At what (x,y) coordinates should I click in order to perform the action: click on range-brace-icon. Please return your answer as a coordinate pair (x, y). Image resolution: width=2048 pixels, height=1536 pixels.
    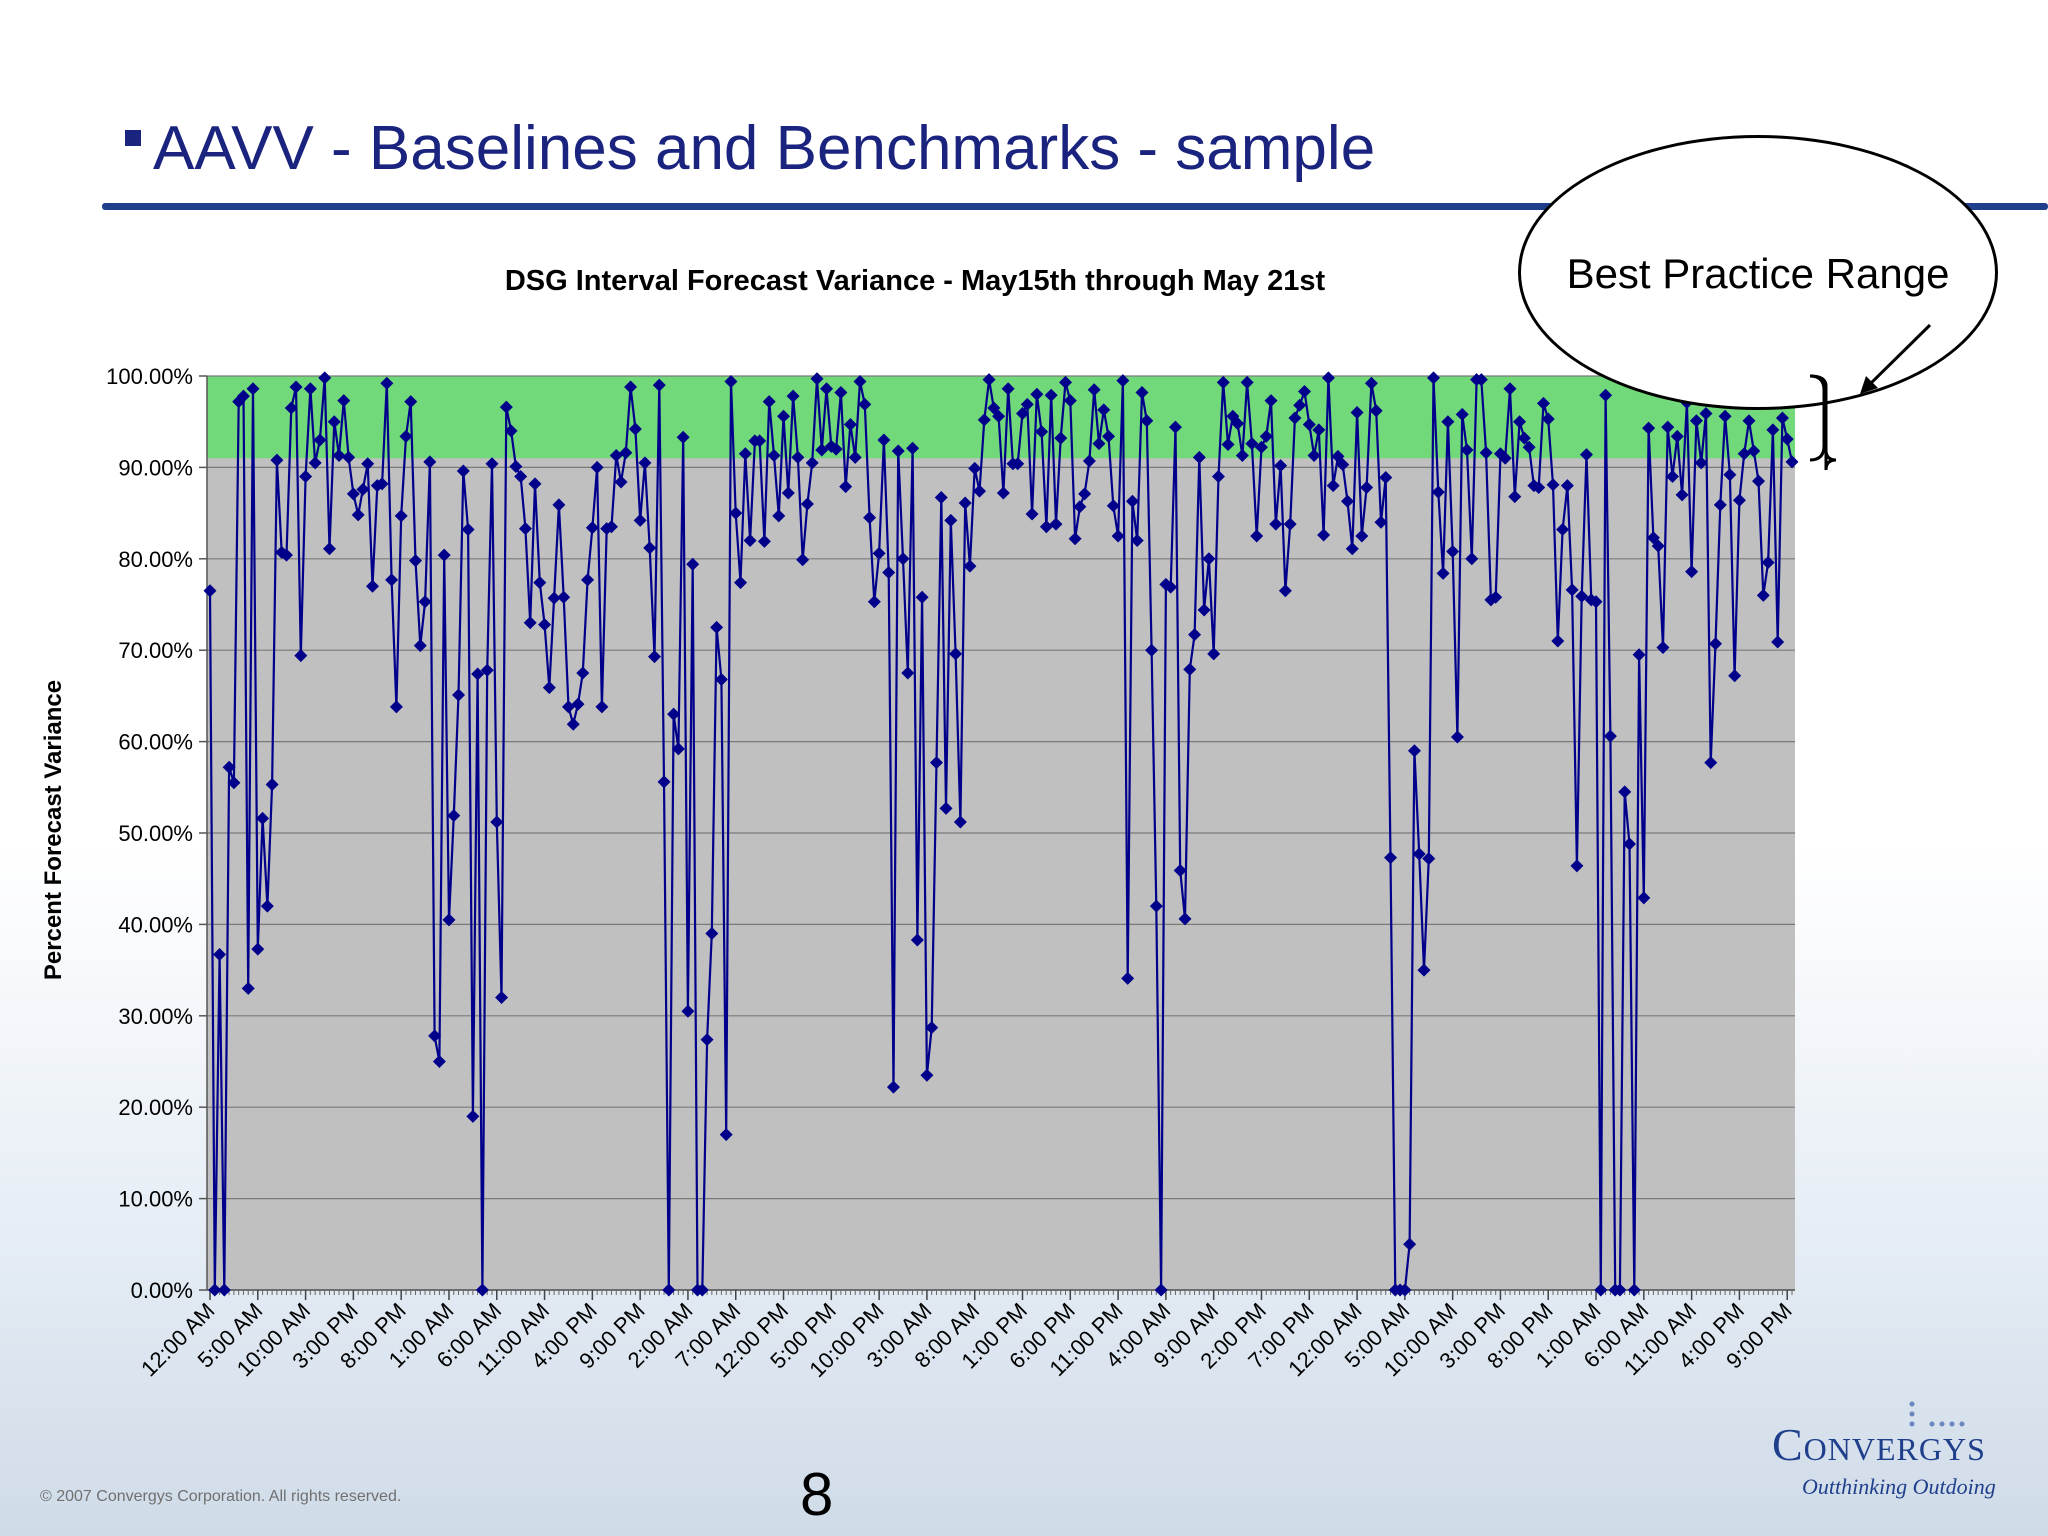
    Looking at the image, I should click on (1817, 418).